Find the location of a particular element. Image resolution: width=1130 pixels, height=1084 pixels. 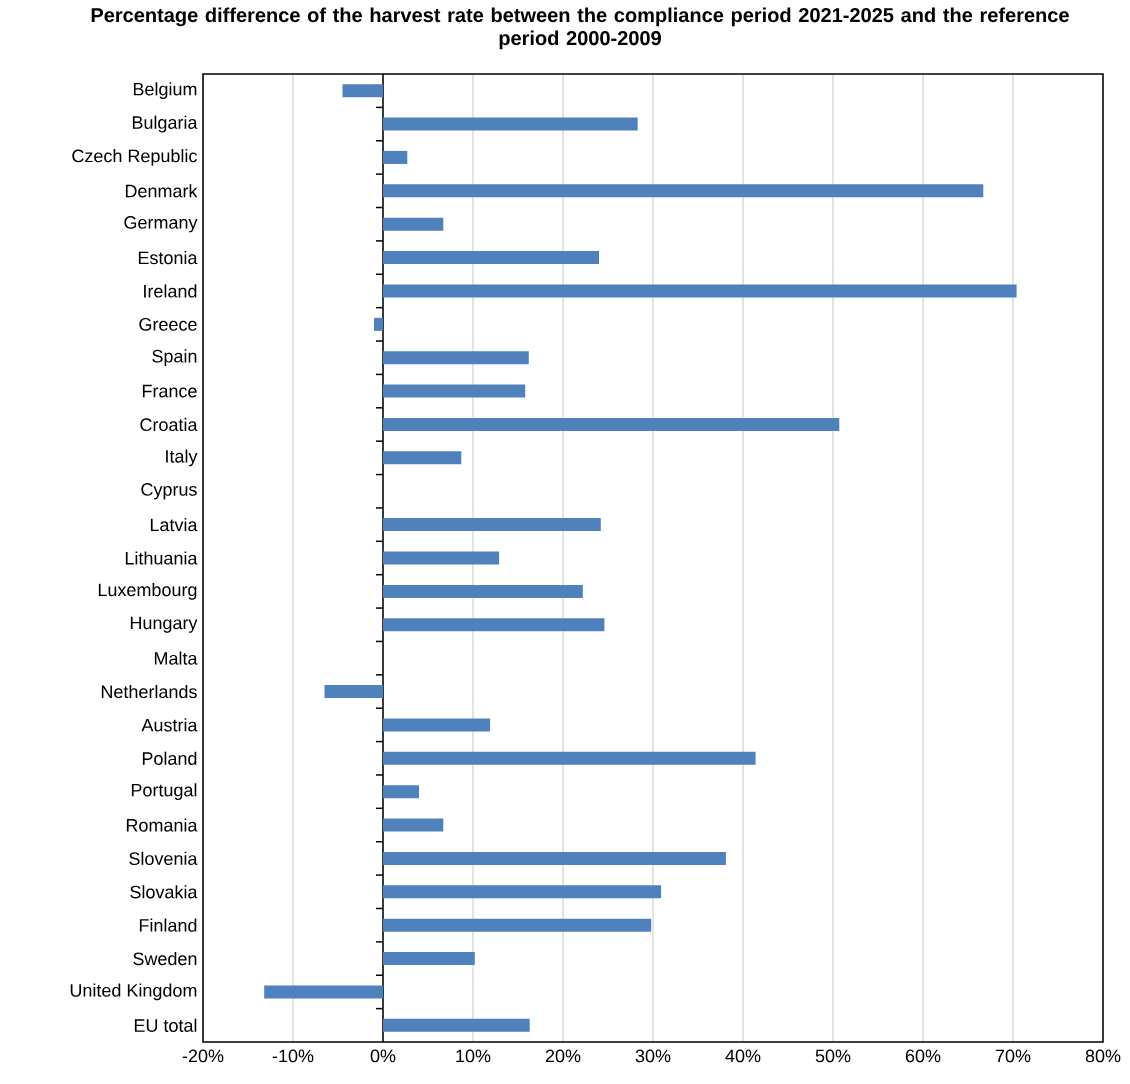

x-tick-label: 80% is located at coordinates (1103, 1056).